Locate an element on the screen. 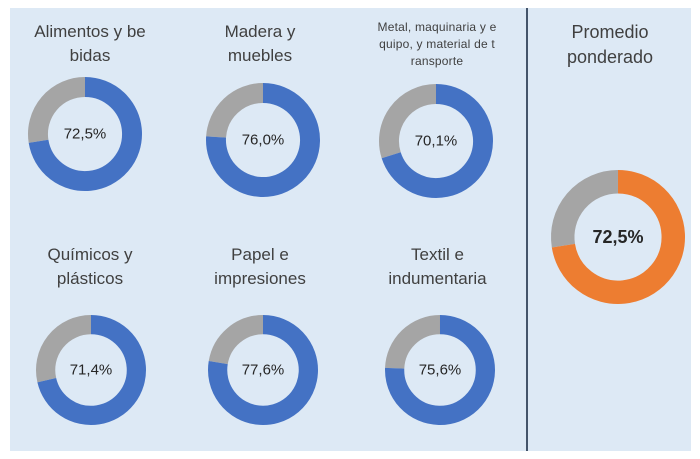  donut-remainder-quimicos is located at coordinates (64, 349).